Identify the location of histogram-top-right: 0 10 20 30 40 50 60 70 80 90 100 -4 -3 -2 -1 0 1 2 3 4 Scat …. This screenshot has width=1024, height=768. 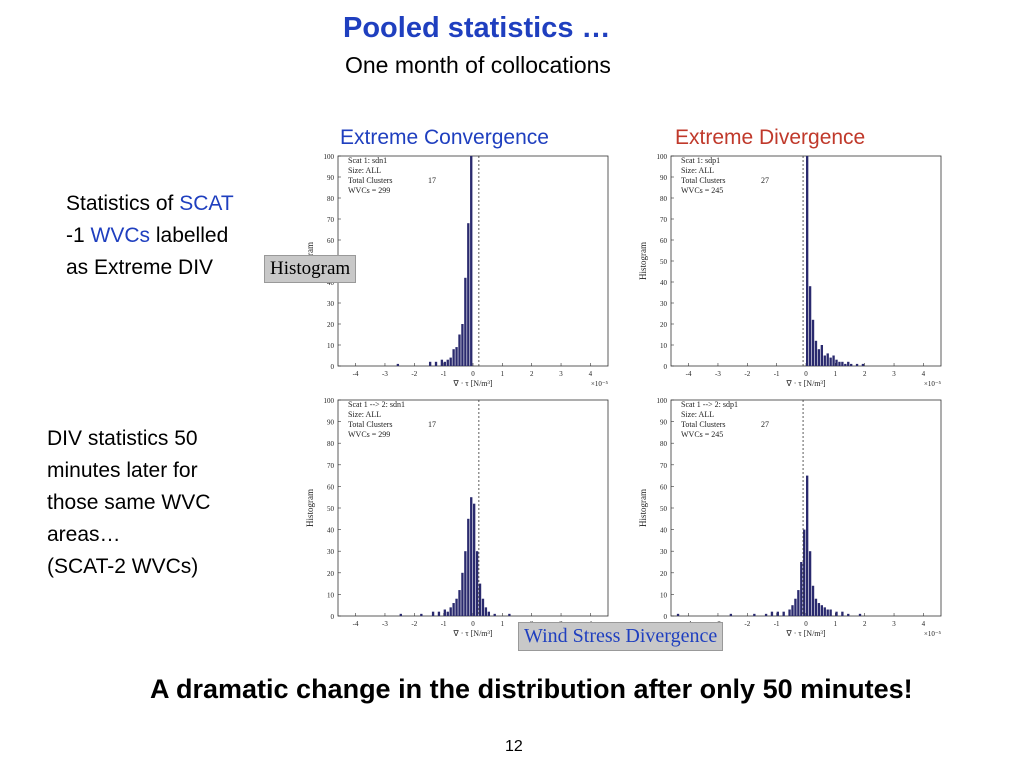
(790, 270).